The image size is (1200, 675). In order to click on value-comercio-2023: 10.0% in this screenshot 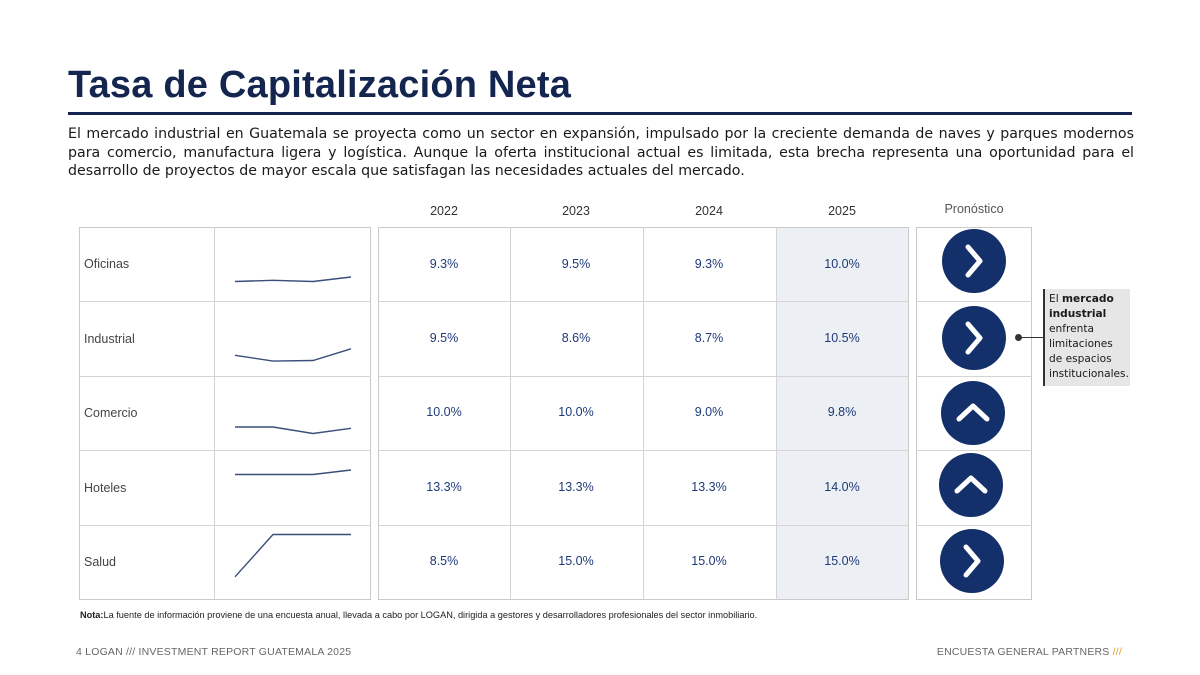, I will do `click(576, 412)`.